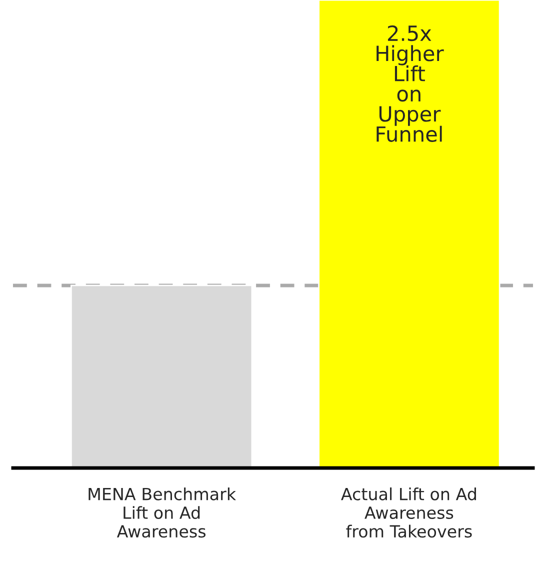 The image size is (547, 568). What do you see at coordinates (410, 83) in the screenshot?
I see `annotation: 2.5x Higher Lift on Upper Funnel` at bounding box center [410, 83].